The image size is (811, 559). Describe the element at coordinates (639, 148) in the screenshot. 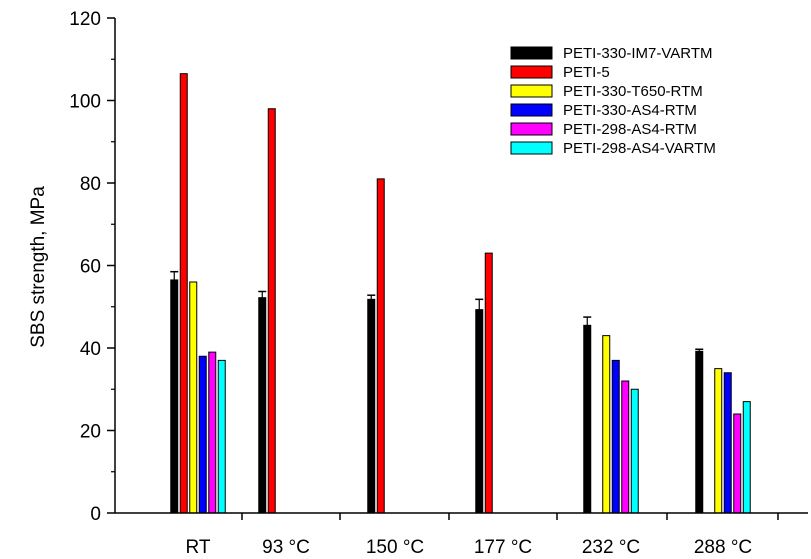

I see `legend-label: PETI-298-AS4-VARTM` at that location.